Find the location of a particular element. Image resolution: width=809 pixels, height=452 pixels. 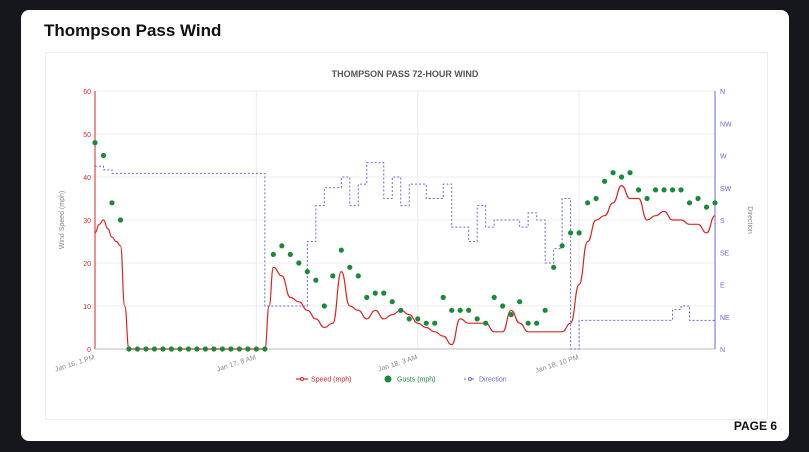

y2-tick-label: E is located at coordinates (722, 286).